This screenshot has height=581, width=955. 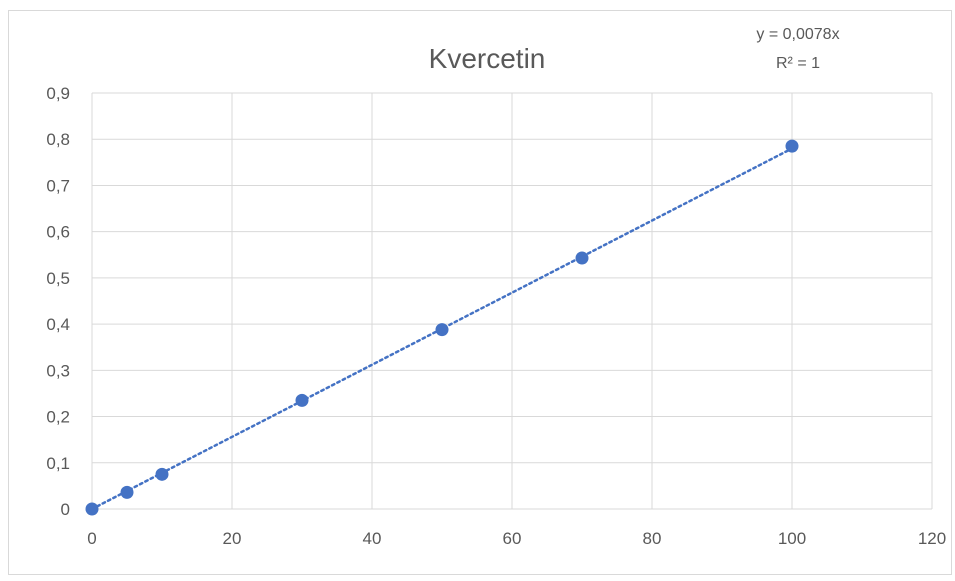 I want to click on y-tick-label: 0, so click(x=65, y=509).